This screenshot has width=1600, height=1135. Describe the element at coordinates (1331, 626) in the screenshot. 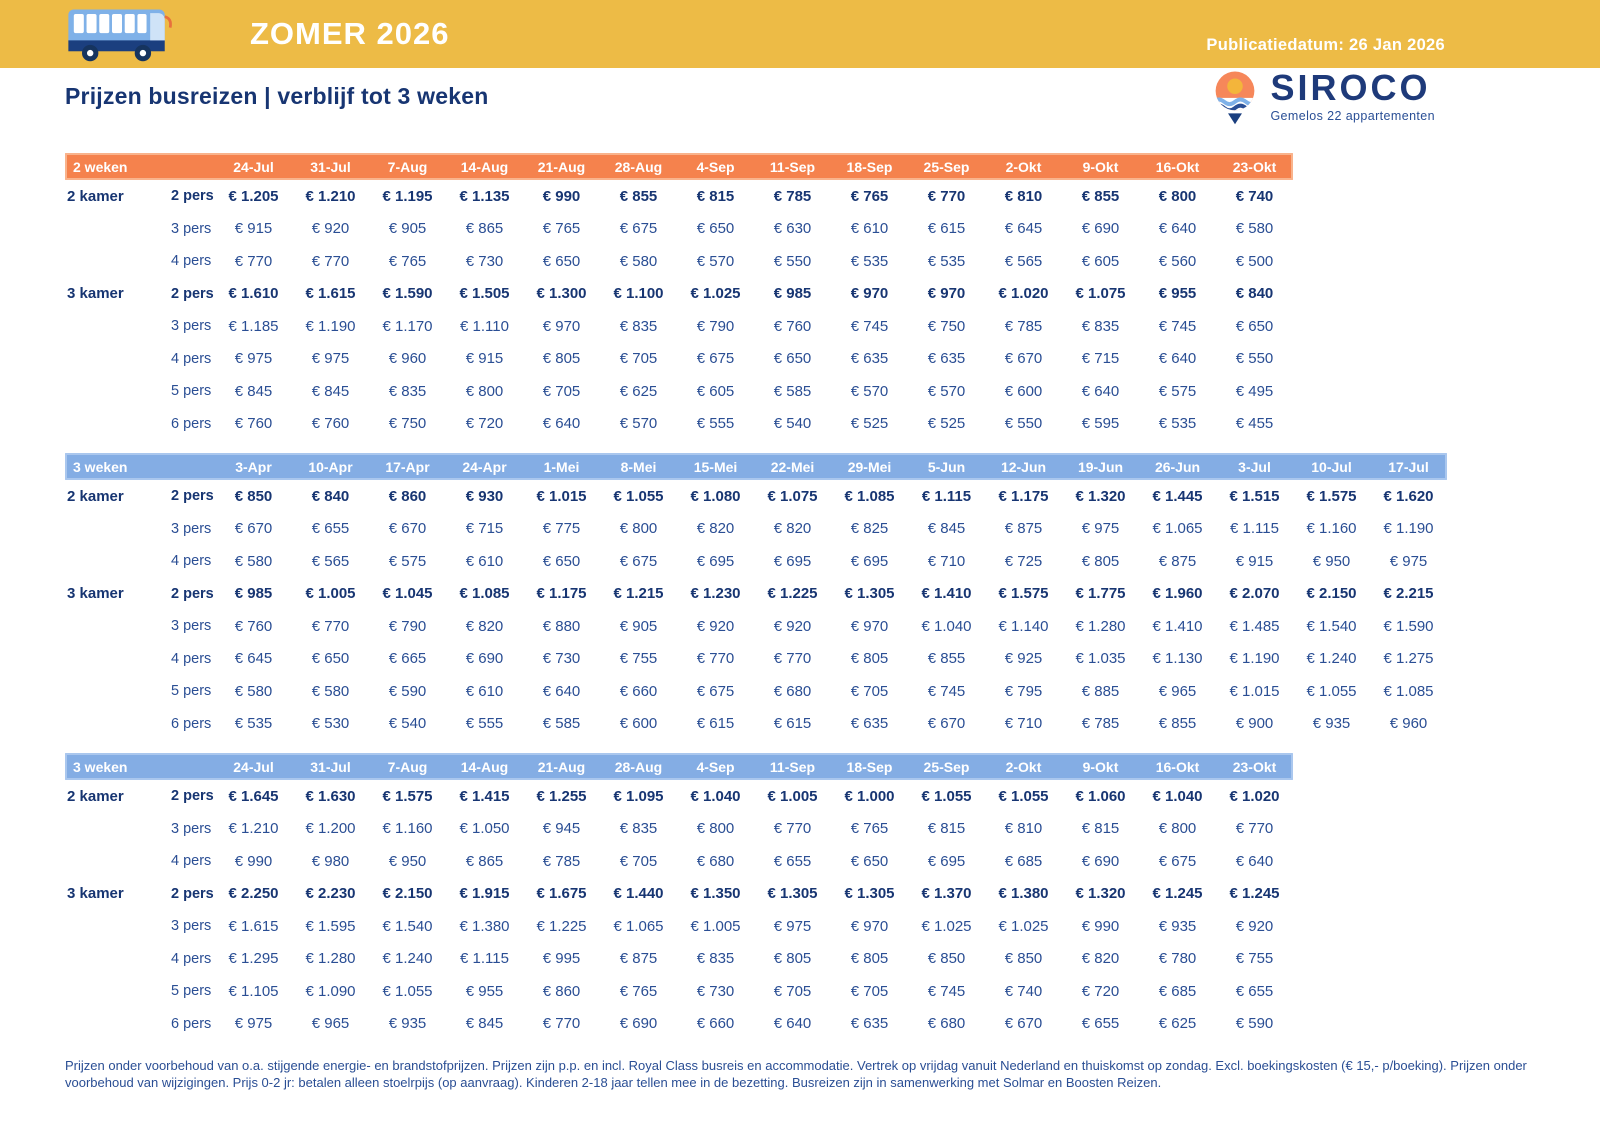

I see `price-cell: € 1.540` at that location.